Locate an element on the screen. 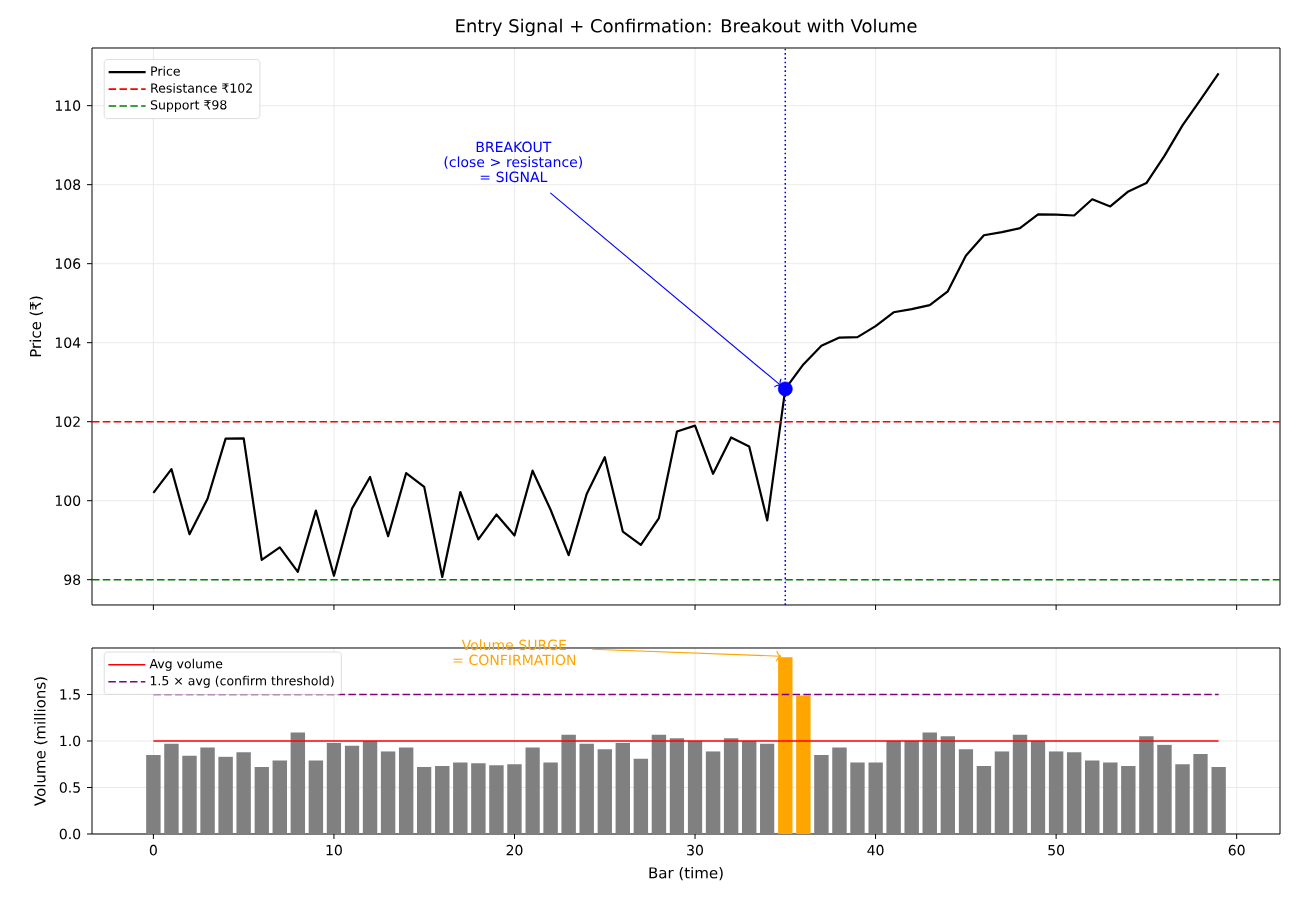  x-tick-label: 30 is located at coordinates (695, 850).